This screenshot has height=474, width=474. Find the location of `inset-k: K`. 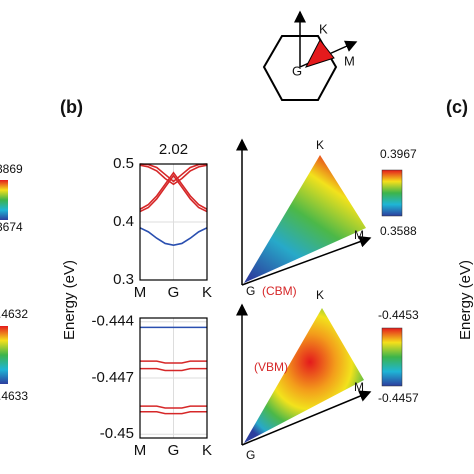

inset-k: K is located at coordinates (323, 28).